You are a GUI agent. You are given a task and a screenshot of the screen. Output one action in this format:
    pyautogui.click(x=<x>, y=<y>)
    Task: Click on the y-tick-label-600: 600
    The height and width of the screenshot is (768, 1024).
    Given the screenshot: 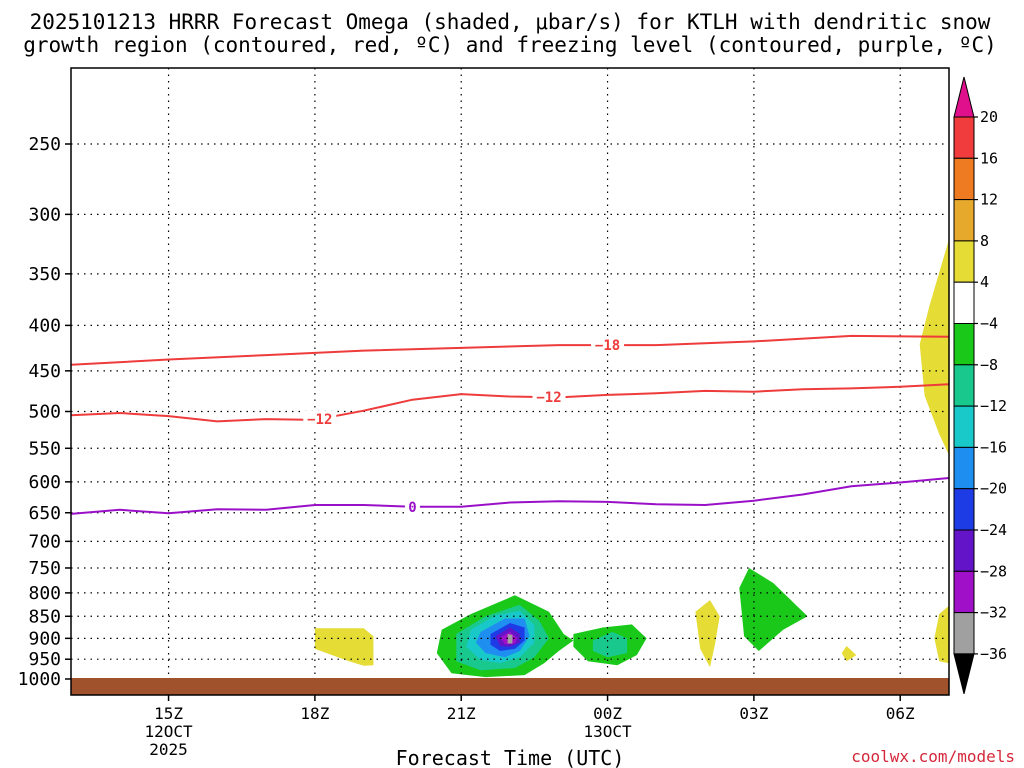 What is the action you would take?
    pyautogui.click(x=44, y=482)
    